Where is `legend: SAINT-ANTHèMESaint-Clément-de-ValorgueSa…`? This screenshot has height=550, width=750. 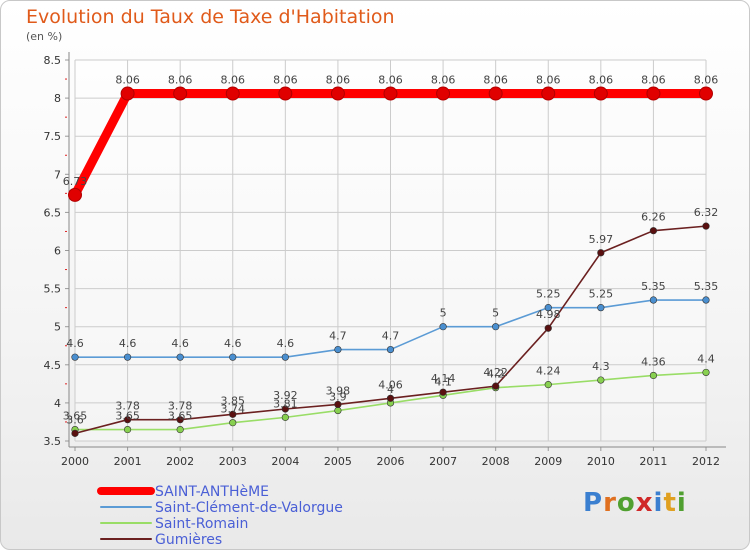 legend: SAINT-ANTHèMESaint-Clément-de-ValorgueSa… is located at coordinates (220, 516).